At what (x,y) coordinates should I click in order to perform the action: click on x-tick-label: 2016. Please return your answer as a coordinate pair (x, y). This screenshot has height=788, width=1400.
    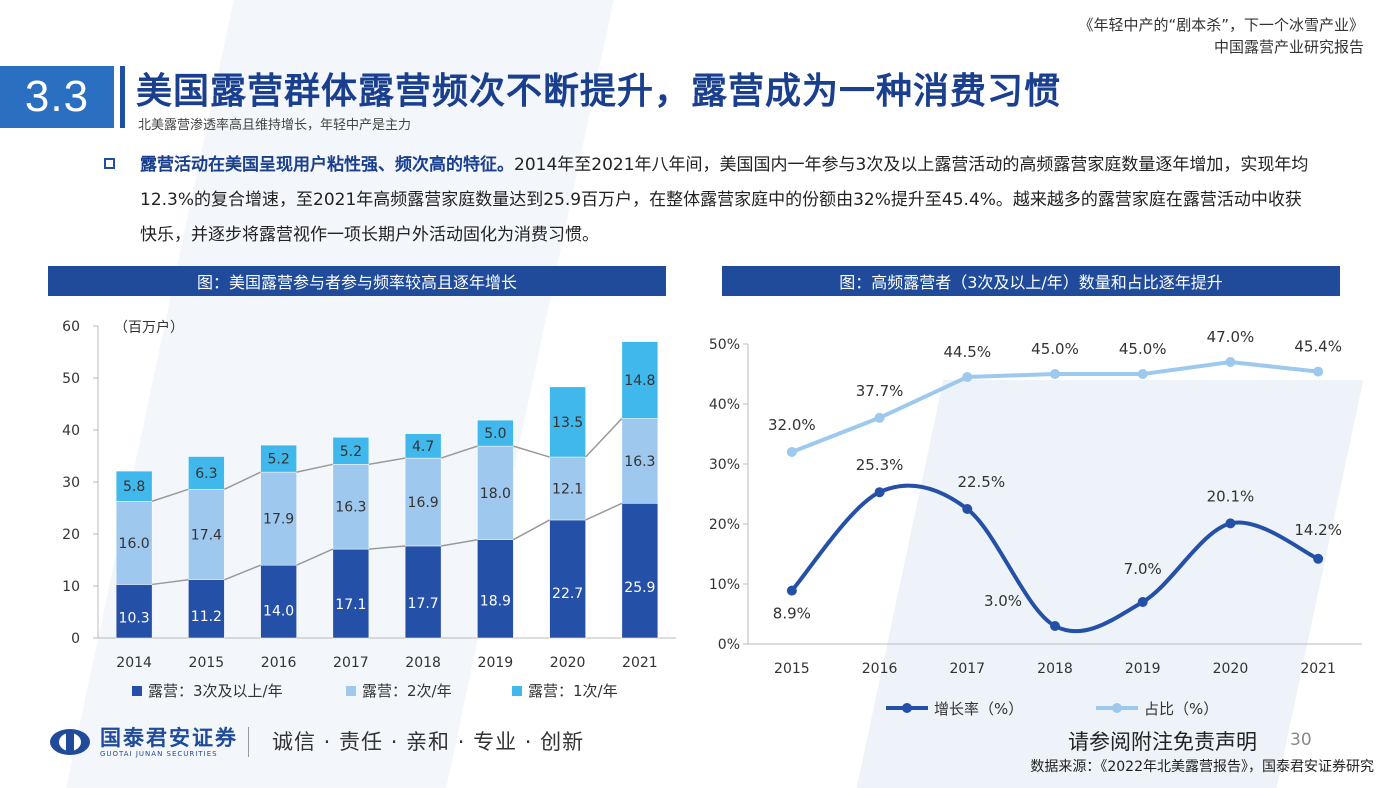
    Looking at the image, I should click on (880, 669).